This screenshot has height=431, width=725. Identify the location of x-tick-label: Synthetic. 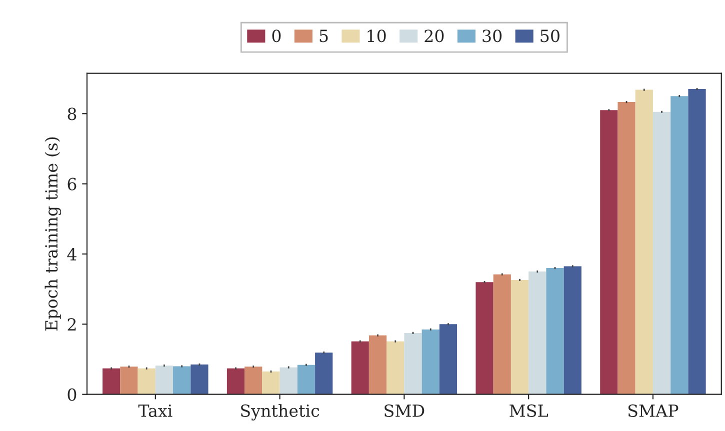
(280, 412).